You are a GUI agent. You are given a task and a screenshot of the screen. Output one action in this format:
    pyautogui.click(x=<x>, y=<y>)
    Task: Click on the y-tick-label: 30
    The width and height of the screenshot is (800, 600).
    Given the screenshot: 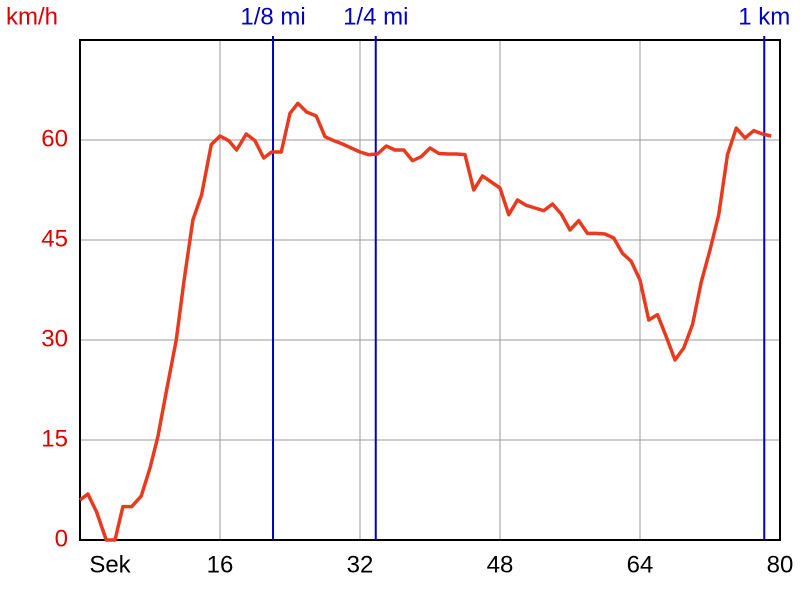 What is the action you would take?
    pyautogui.click(x=54, y=338)
    